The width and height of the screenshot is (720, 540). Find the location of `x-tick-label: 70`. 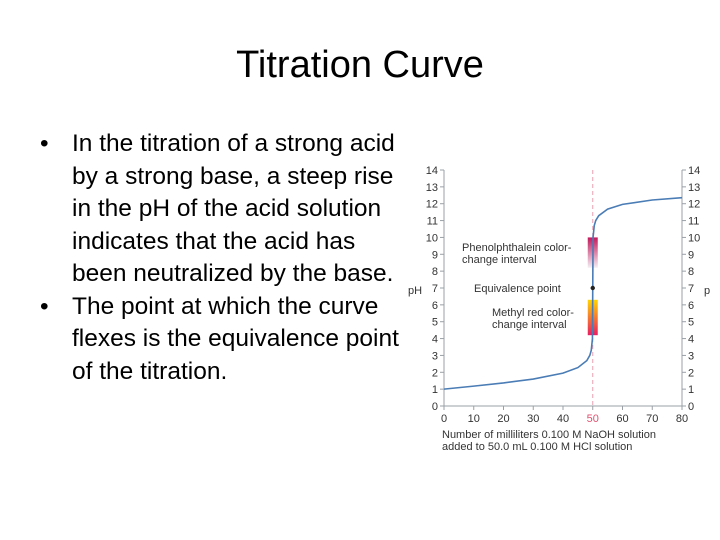

x-tick-label: 70 is located at coordinates (652, 419).